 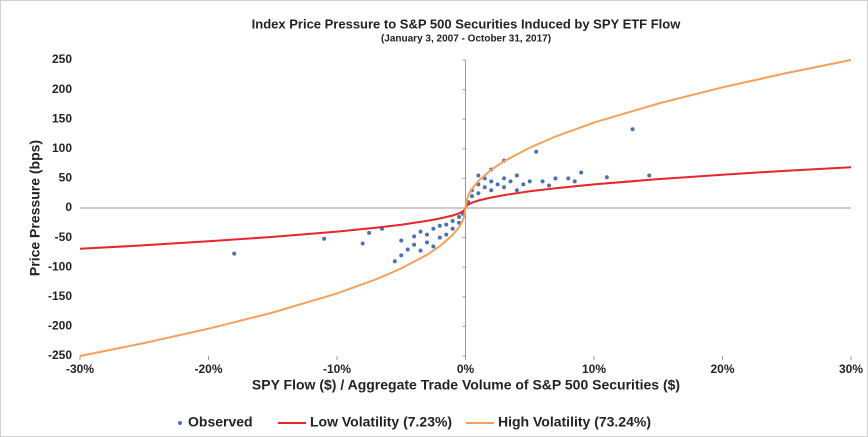 What do you see at coordinates (80, 369) in the screenshot?
I see `x-tick-label: -30%` at bounding box center [80, 369].